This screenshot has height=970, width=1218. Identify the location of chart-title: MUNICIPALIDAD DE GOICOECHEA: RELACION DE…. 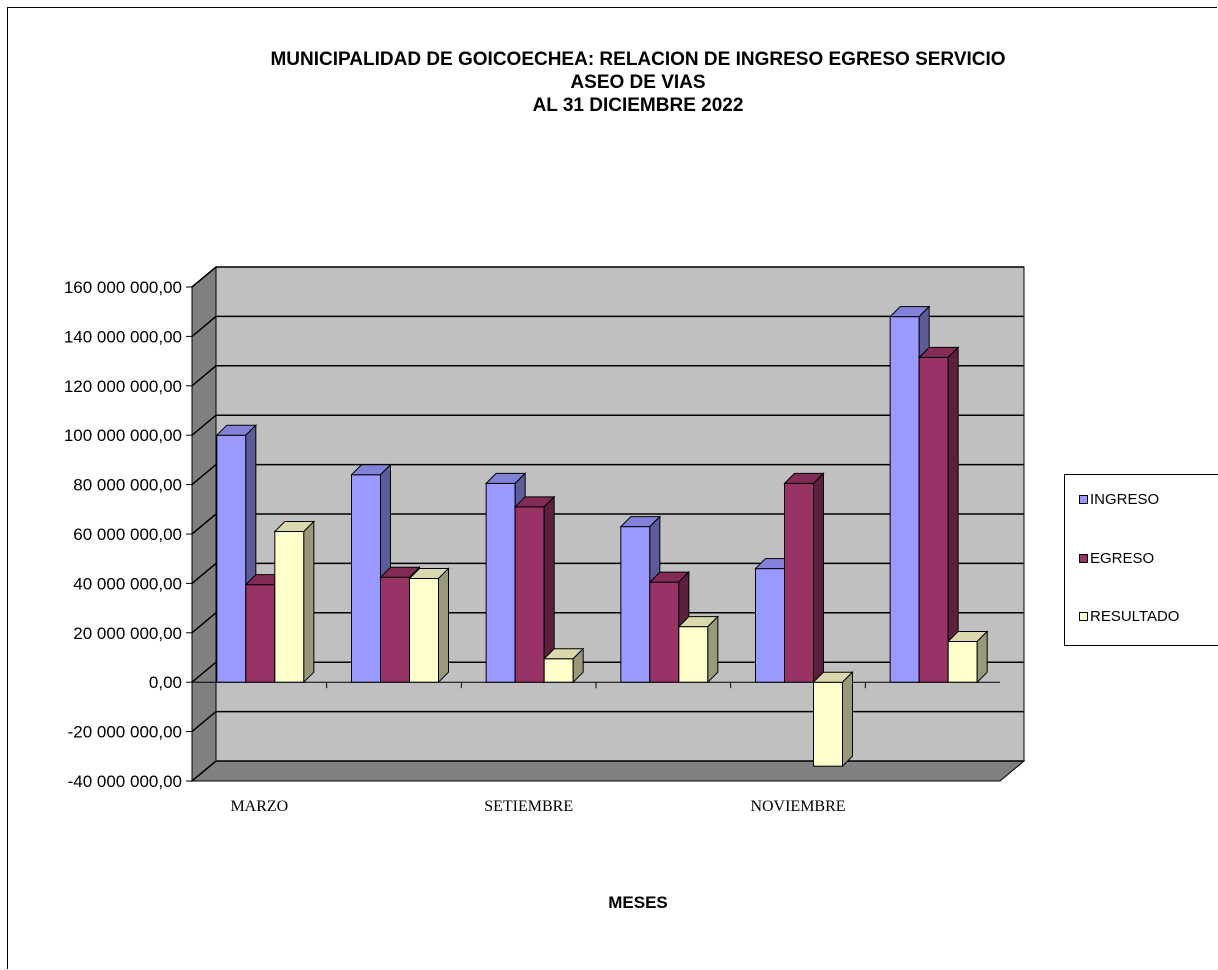
(609, 82).